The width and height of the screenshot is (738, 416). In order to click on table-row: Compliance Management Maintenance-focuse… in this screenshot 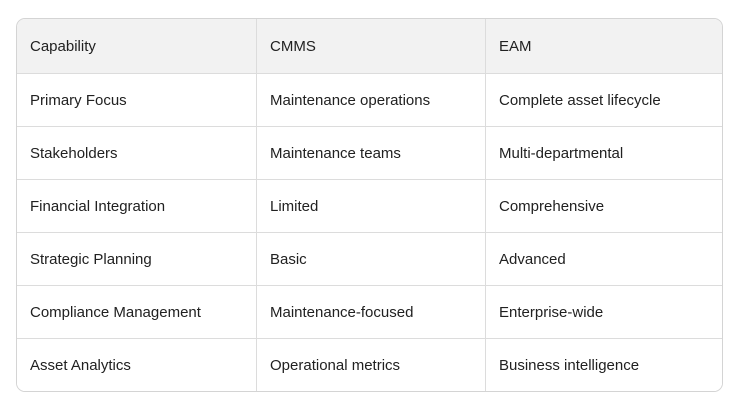, I will do `click(369, 311)`.